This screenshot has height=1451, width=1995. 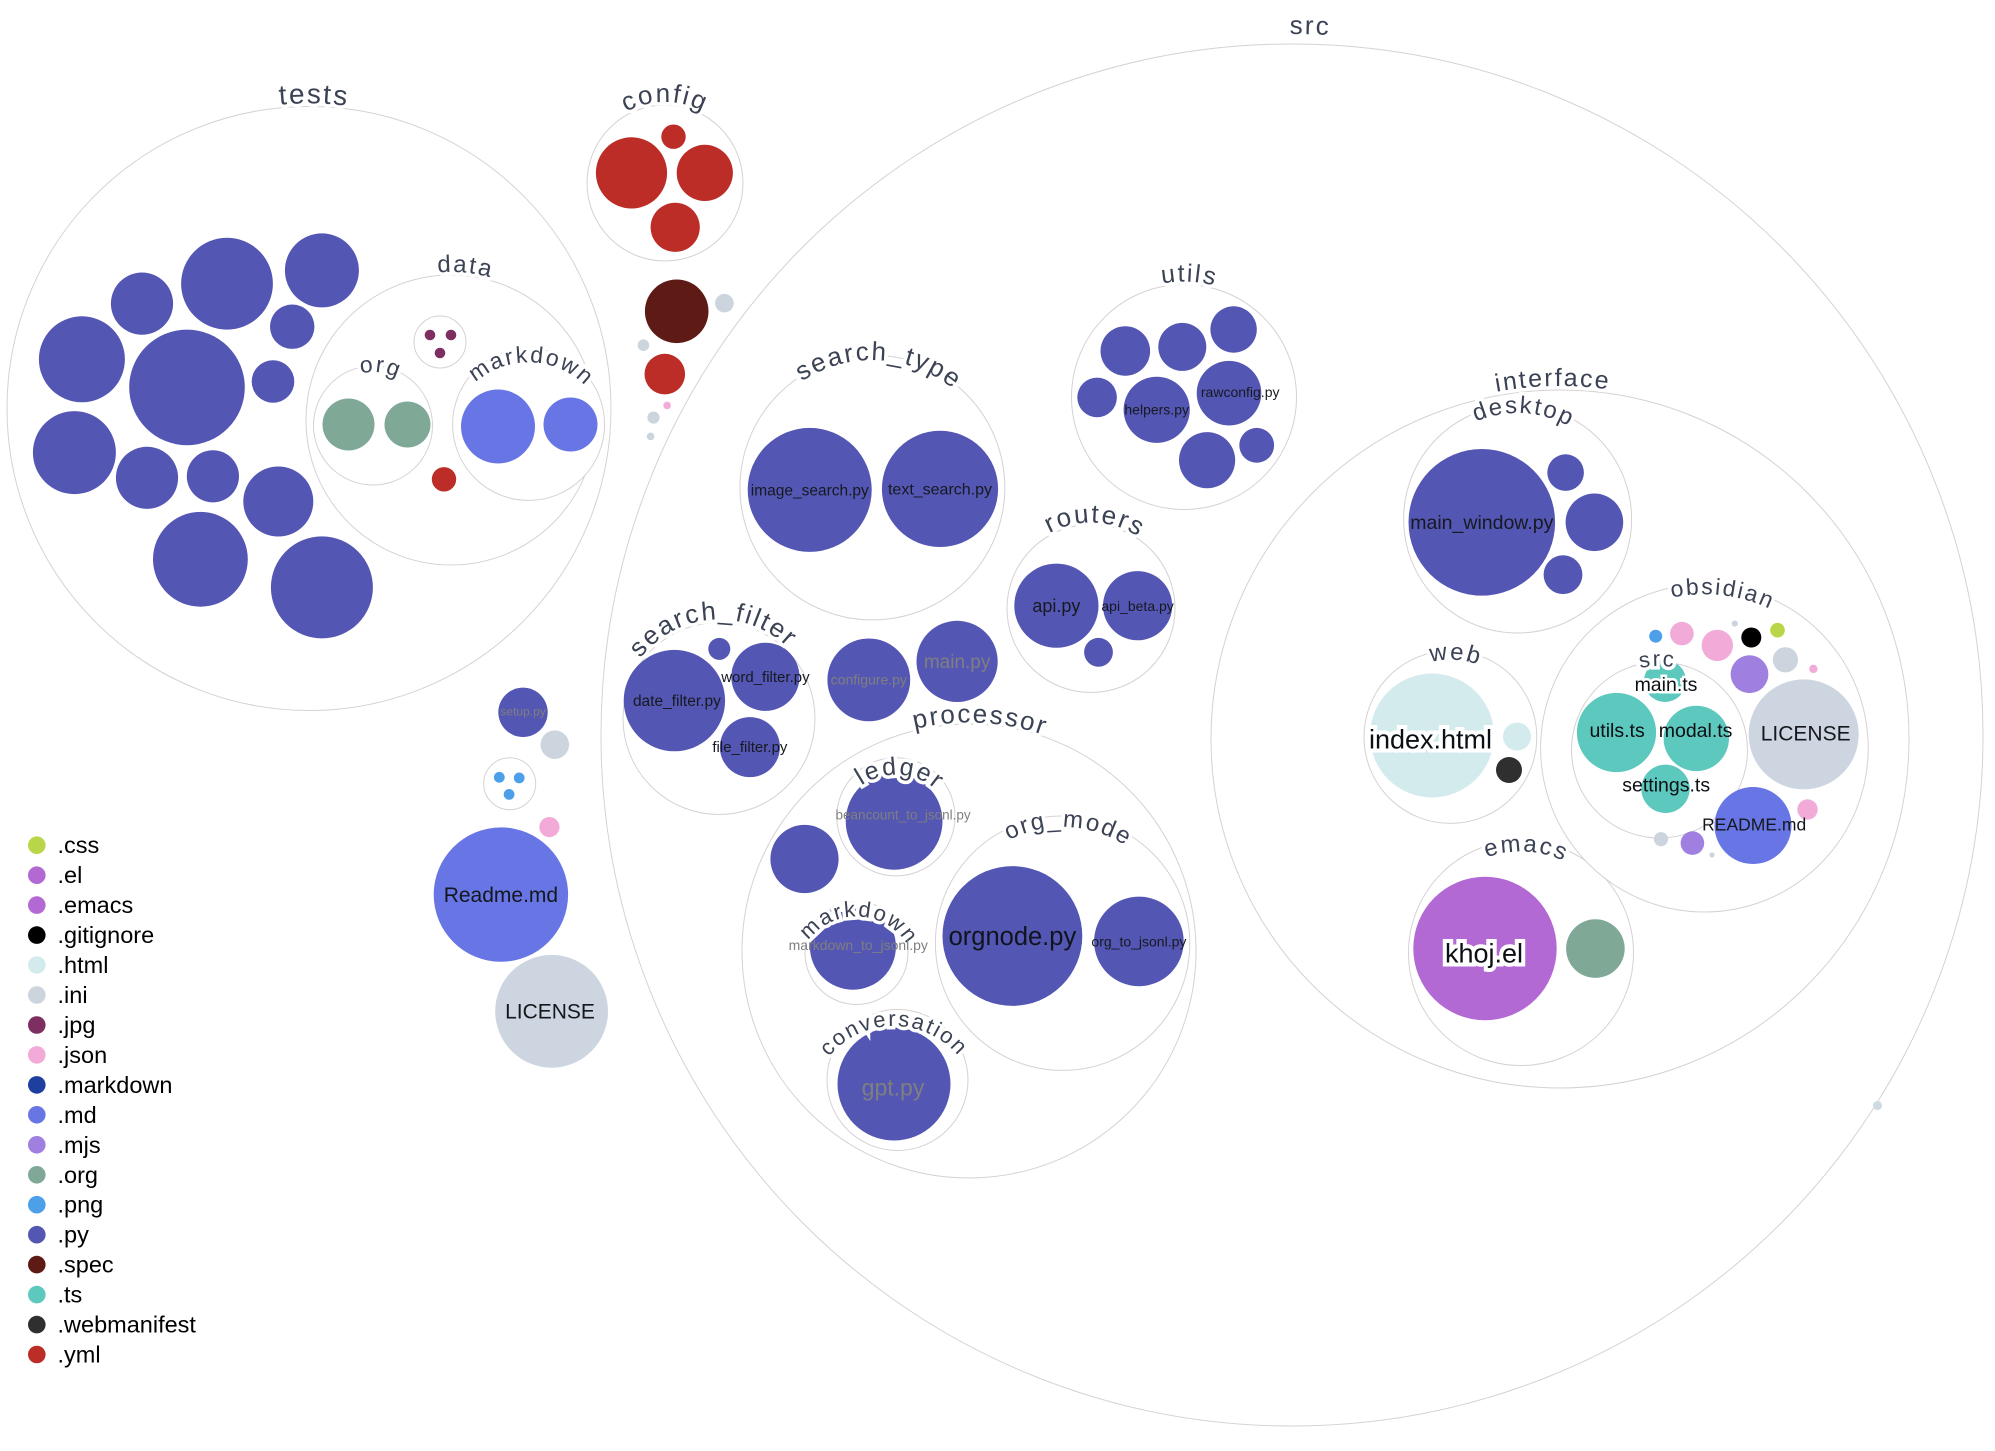 What do you see at coordinates (869, 680) in the screenshot?
I see `svg-text: configure.py` at bounding box center [869, 680].